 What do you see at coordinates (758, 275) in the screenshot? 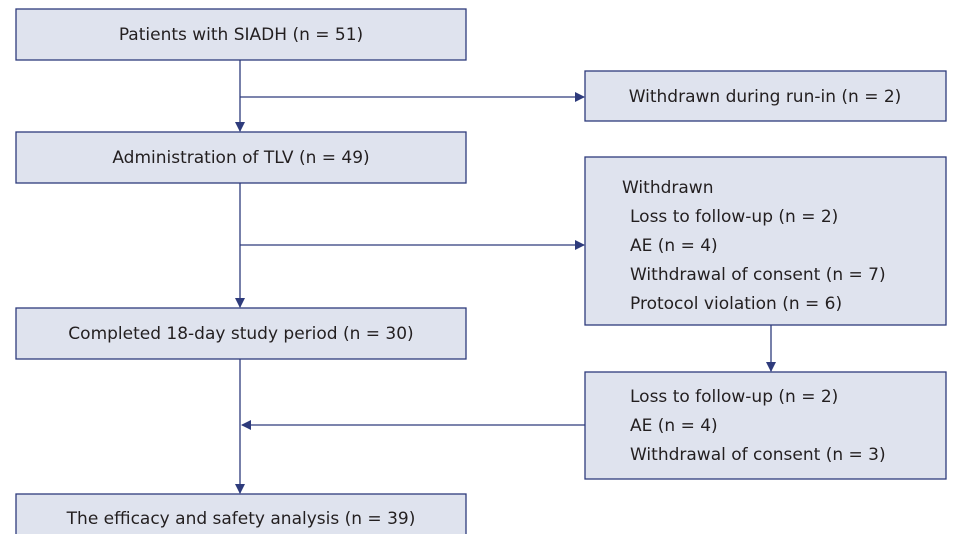
I see `box-item: Withdrawal of consent (n = 7)` at bounding box center [758, 275].